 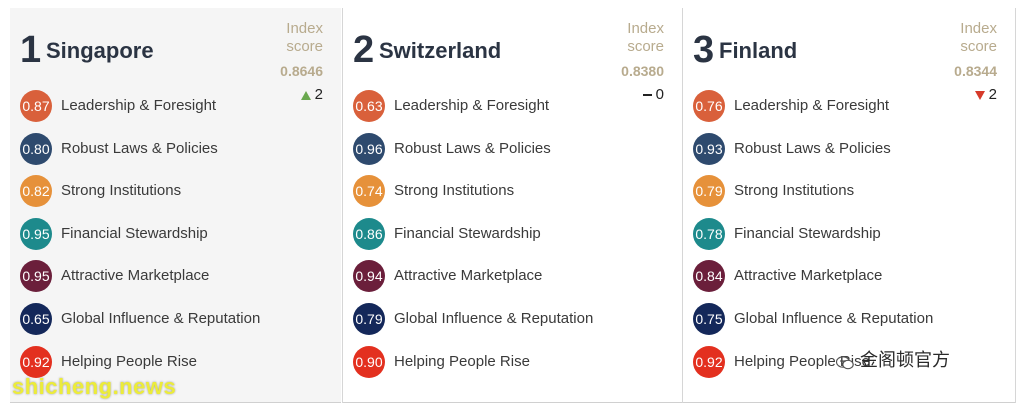 I want to click on down-arrow-icon, so click(x=979, y=95).